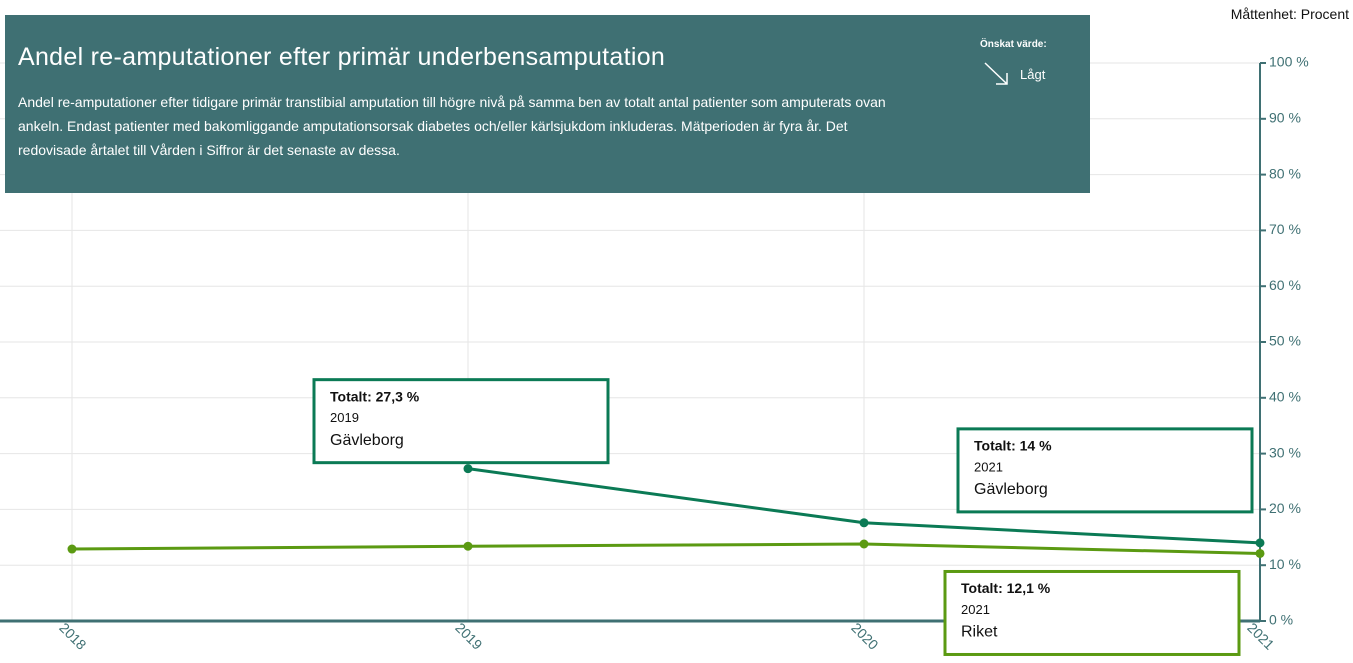 The height and width of the screenshot is (663, 1353). Describe the element at coordinates (864, 635) in the screenshot. I see `x-tick-label: 2020` at that location.